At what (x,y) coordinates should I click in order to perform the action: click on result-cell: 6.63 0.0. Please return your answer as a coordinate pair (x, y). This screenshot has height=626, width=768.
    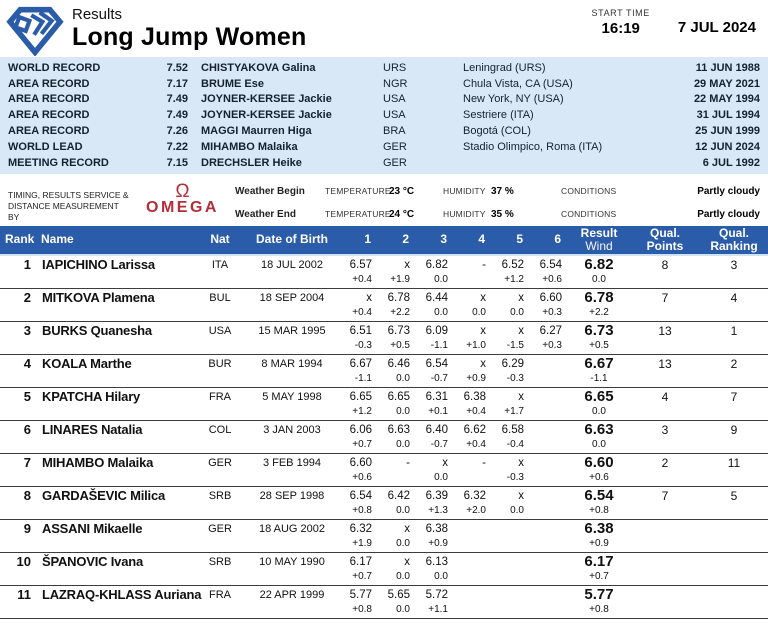
    Looking at the image, I should click on (599, 435).